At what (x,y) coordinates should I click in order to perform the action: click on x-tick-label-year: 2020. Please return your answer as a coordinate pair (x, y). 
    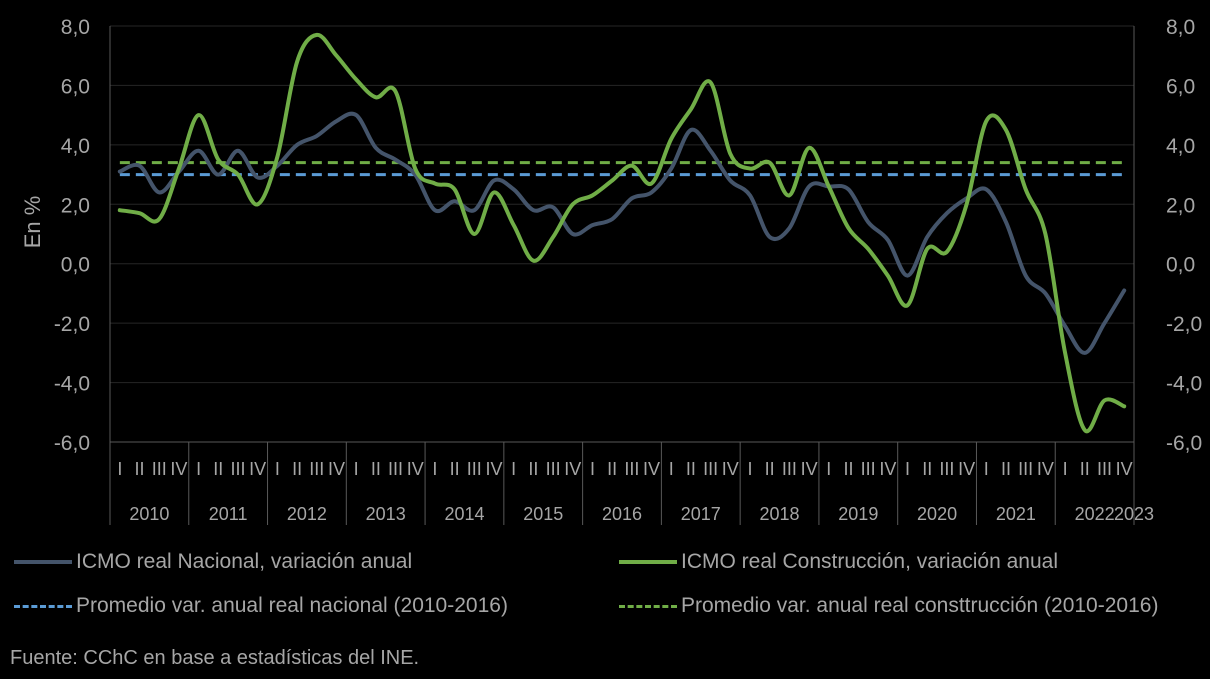
    Looking at the image, I should click on (937, 514).